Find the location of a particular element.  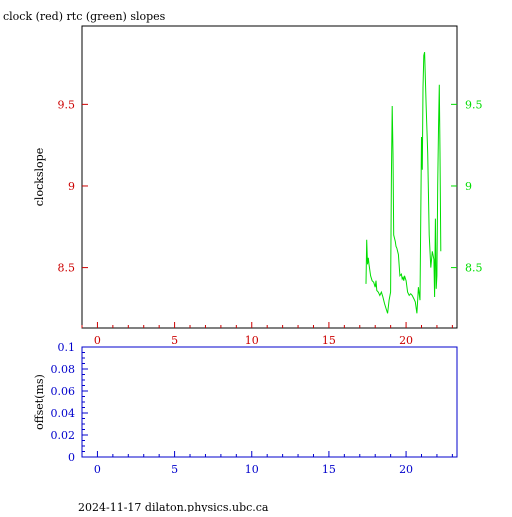

bottom-y-tick-label: 0.1 is located at coordinates (67, 347).